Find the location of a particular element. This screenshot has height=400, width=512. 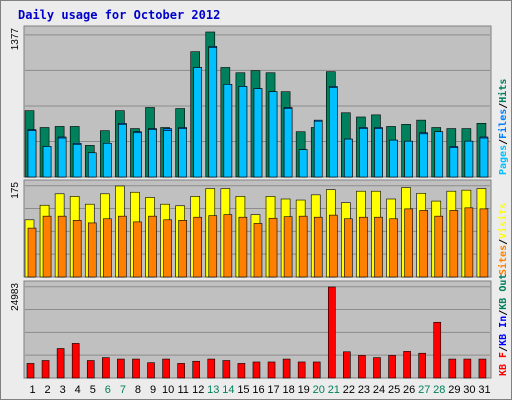

day-label: 1 is located at coordinates (32, 390).